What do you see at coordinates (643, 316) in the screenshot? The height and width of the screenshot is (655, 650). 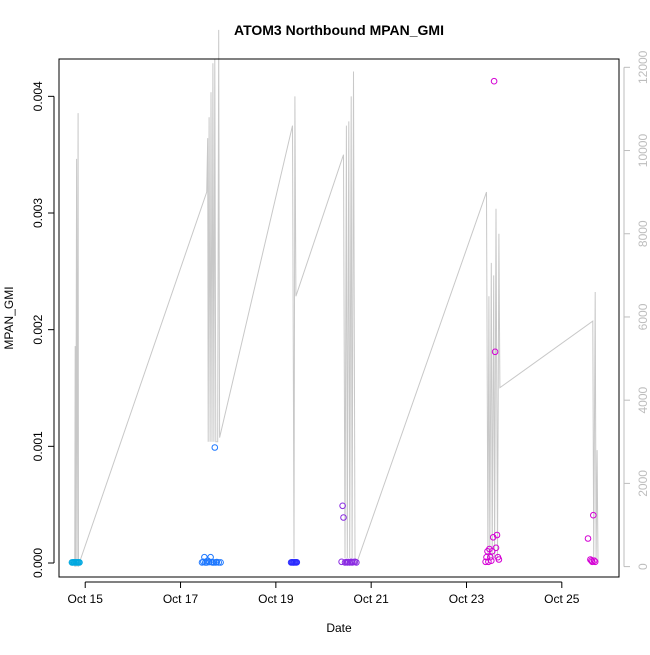 I see `y2-tick-label: 6000` at bounding box center [643, 316].